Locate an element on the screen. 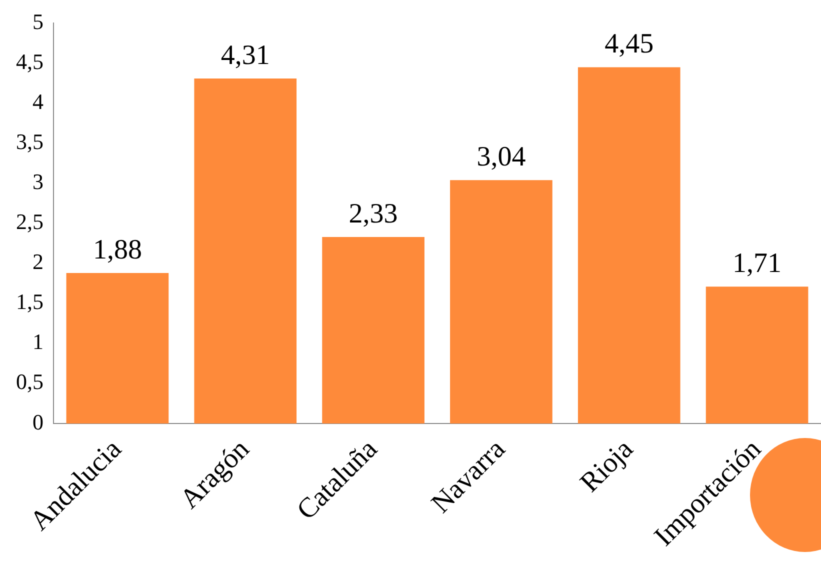 The width and height of the screenshot is (821, 564). data-label: 3,04 is located at coordinates (501, 156).